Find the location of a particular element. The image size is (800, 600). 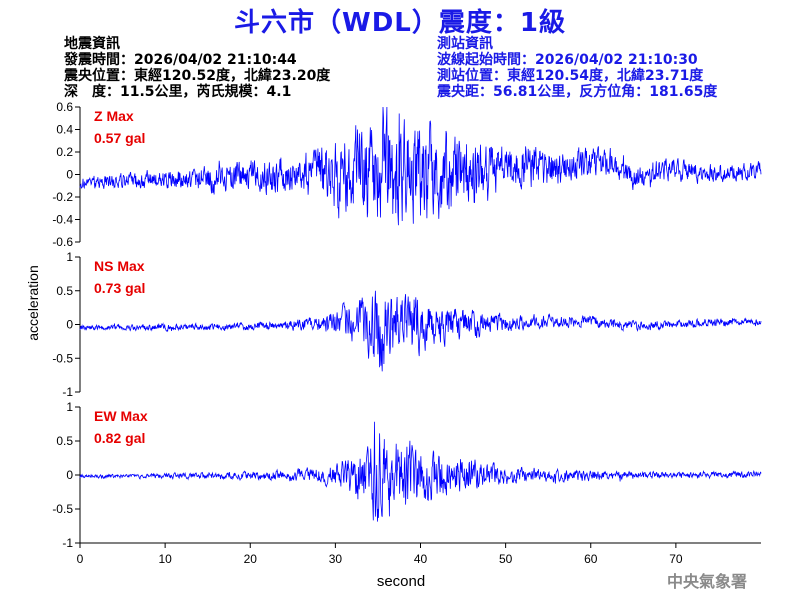

max-value: 0.73 gal is located at coordinates (119, 288).